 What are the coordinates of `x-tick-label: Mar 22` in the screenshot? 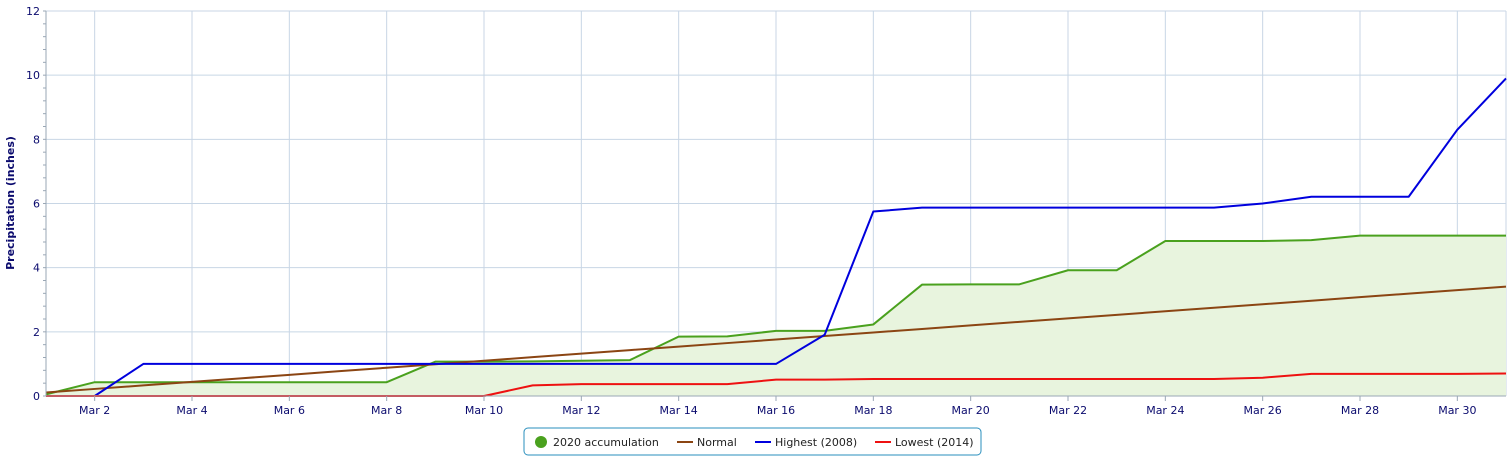 It's located at (1068, 410).